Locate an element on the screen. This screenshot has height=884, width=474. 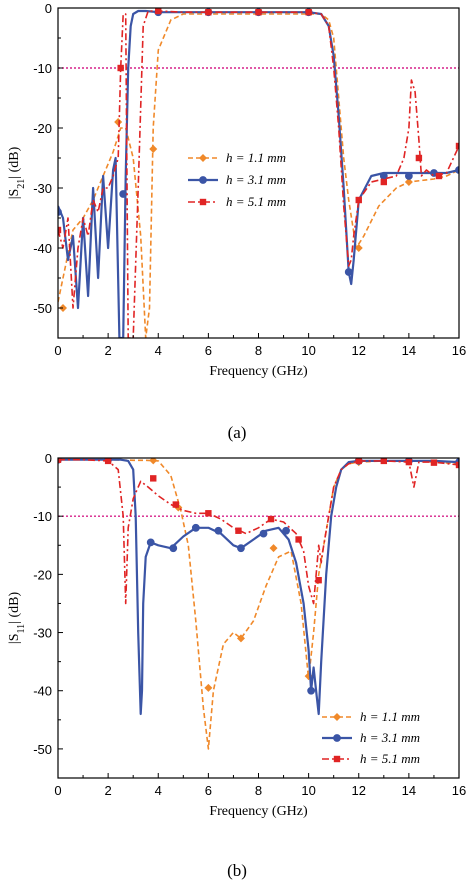
y-axis-title-subscript: 21 is located at coordinates (21, 184).